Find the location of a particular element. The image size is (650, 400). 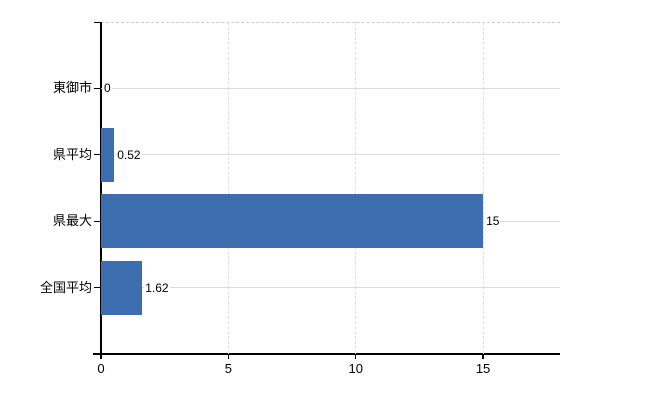

x-tick-label: 5 is located at coordinates (228, 368).